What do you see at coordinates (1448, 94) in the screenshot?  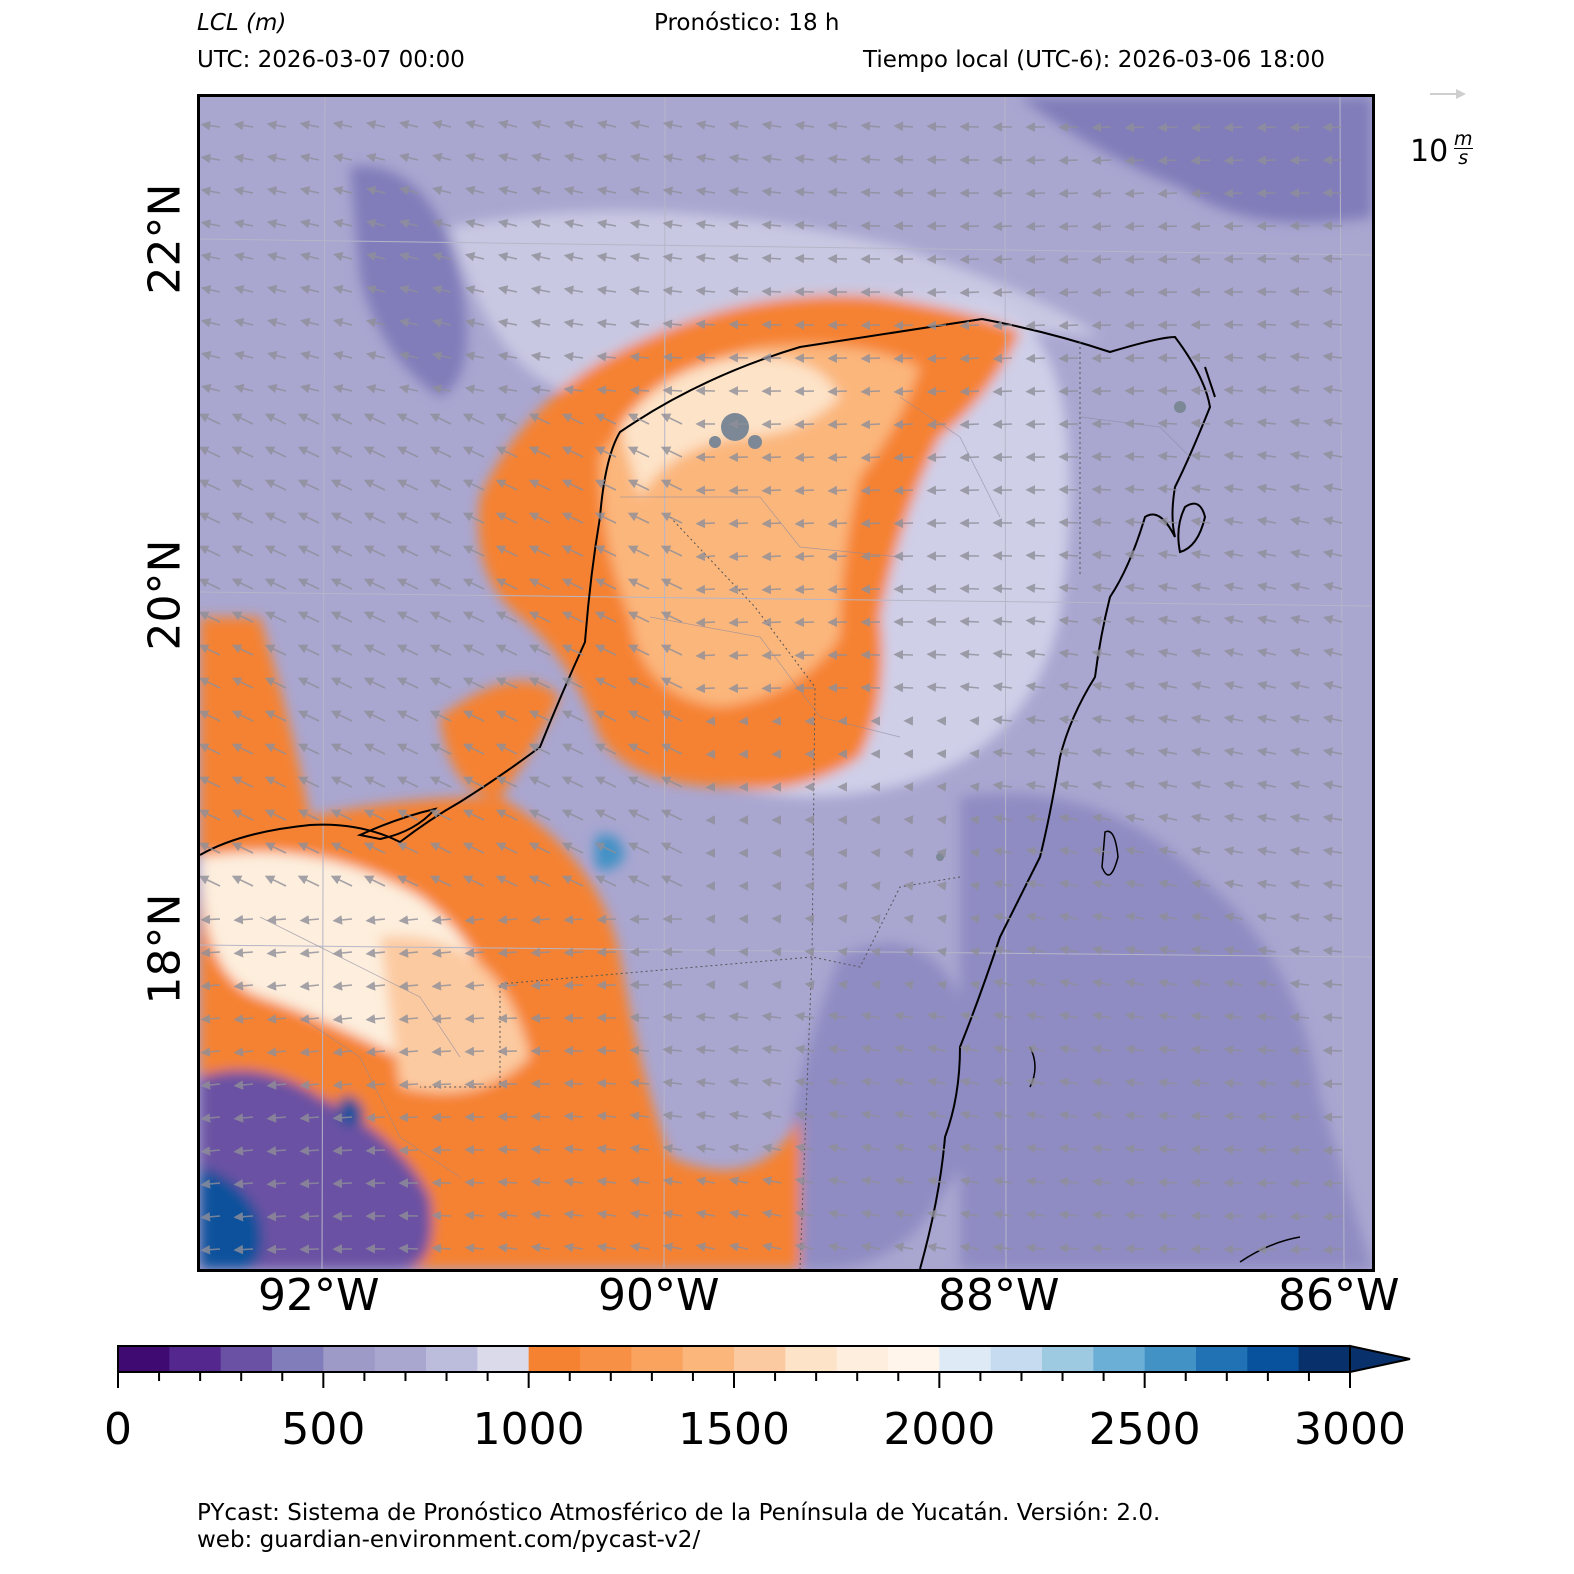 I see `wind-key-arrow-icon` at bounding box center [1448, 94].